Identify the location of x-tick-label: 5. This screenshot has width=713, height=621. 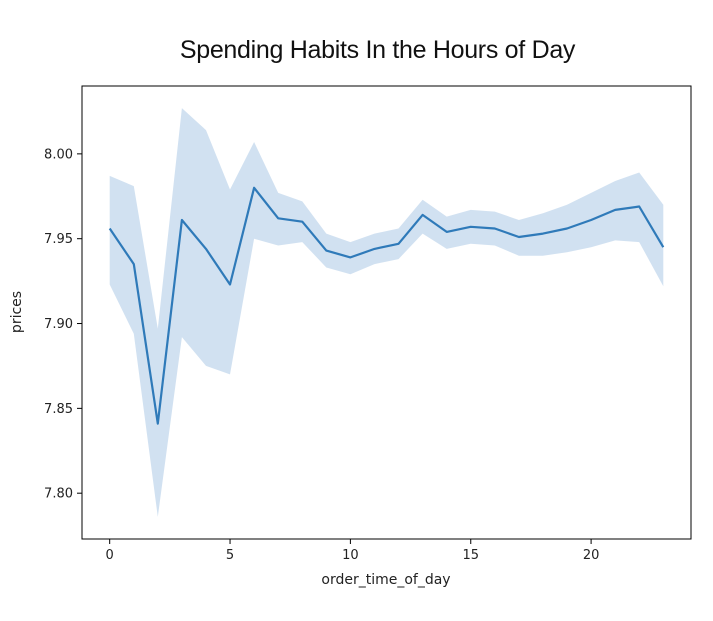
(230, 555).